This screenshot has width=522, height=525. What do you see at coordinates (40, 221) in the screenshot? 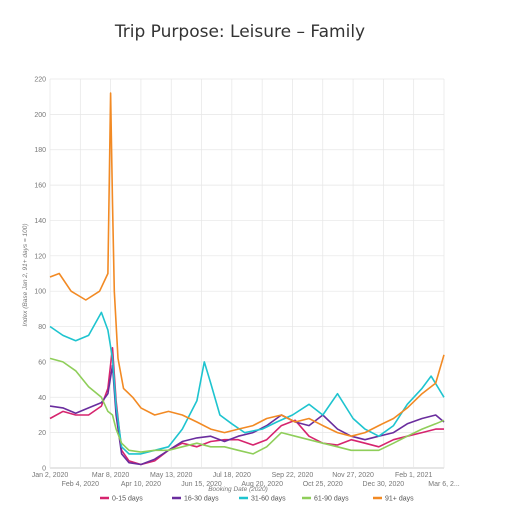
I see `y-tick-label: 140` at bounding box center [40, 221].